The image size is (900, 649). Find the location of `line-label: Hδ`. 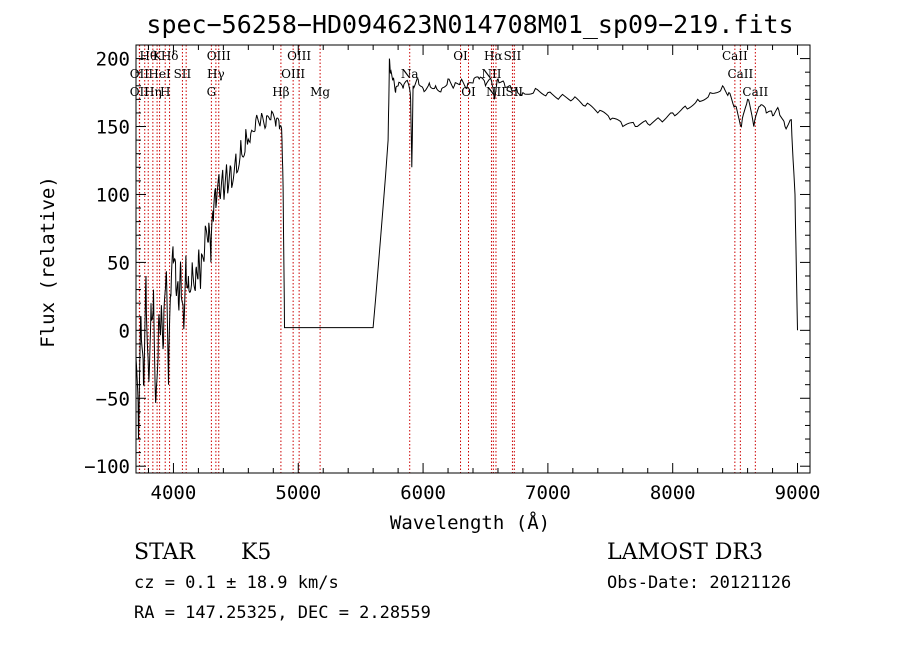

line-label: Hδ is located at coordinates (170, 56).